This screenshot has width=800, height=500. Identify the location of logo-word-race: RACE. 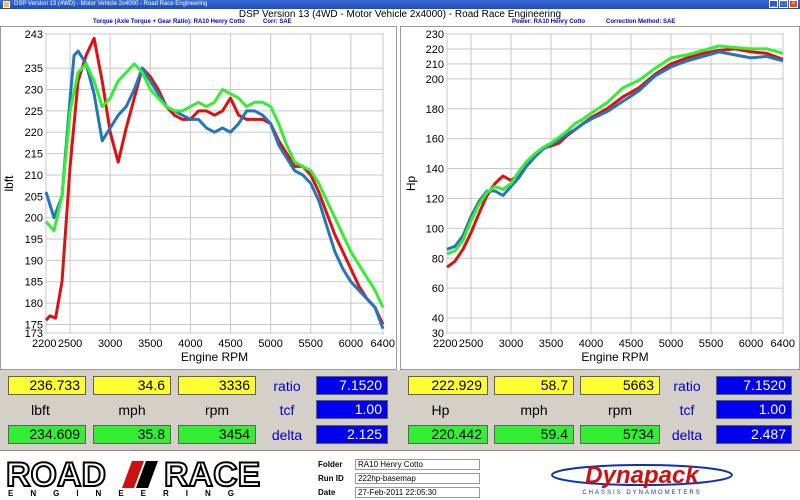
(212, 475).